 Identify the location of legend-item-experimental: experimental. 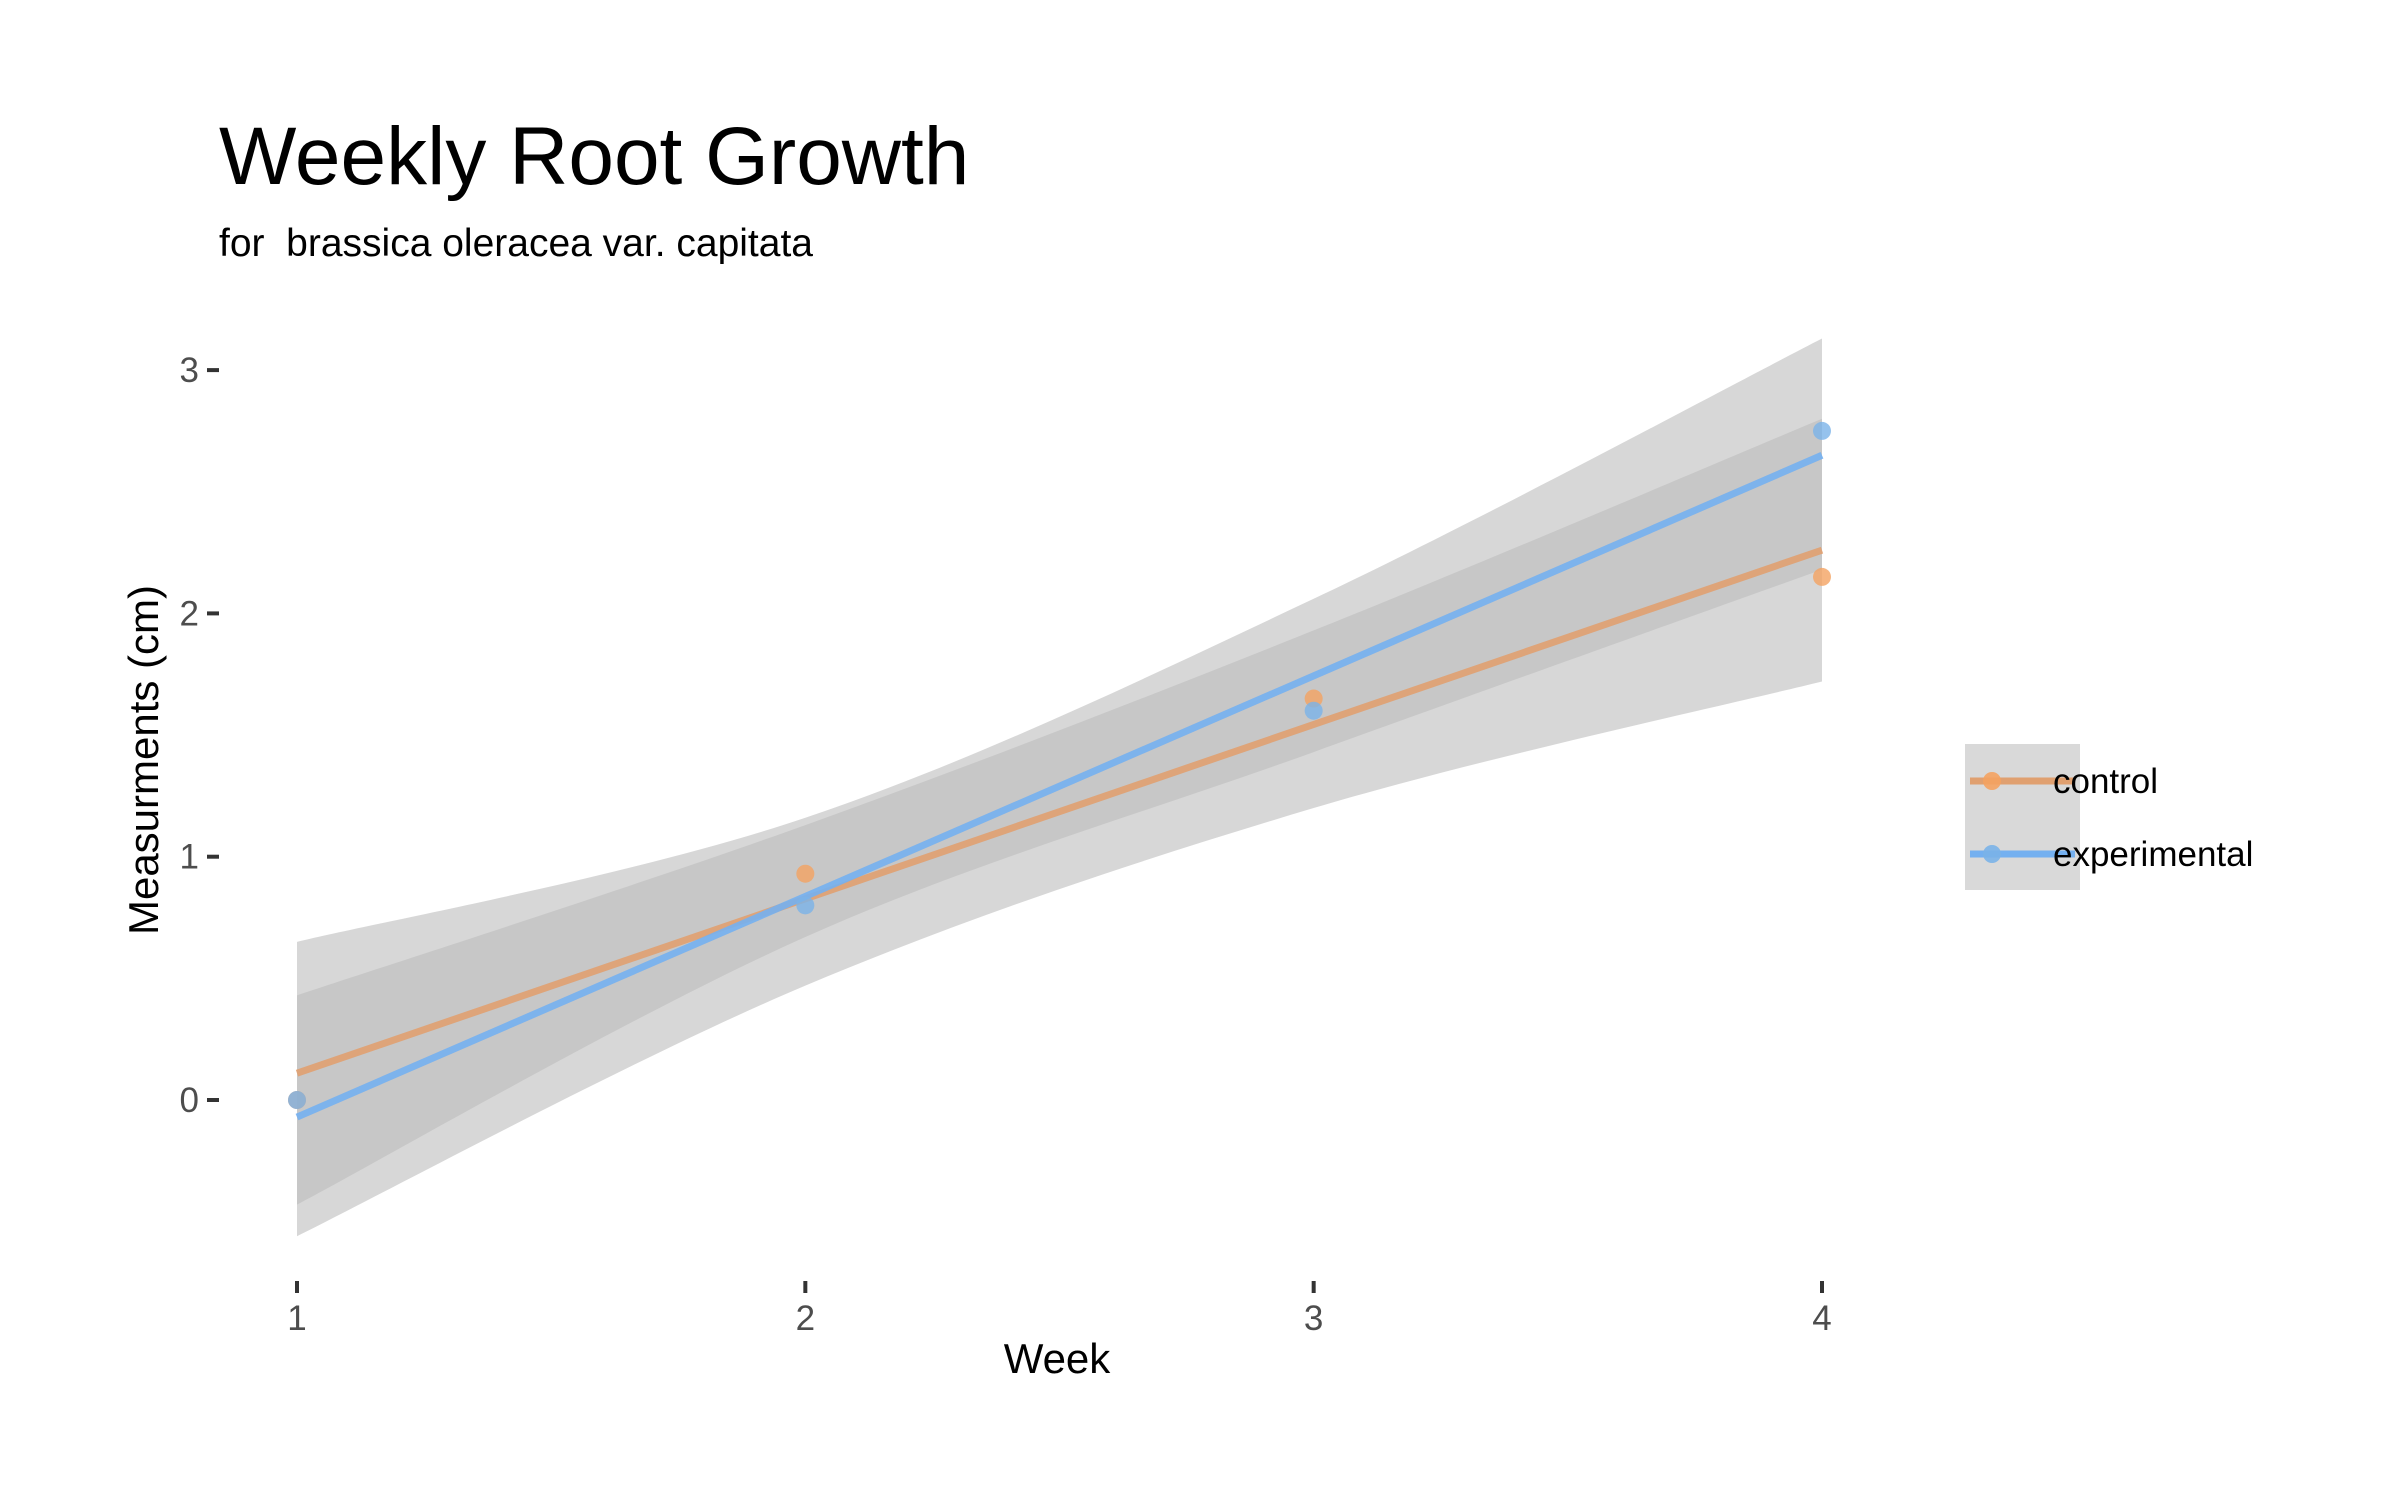
(2111, 854).